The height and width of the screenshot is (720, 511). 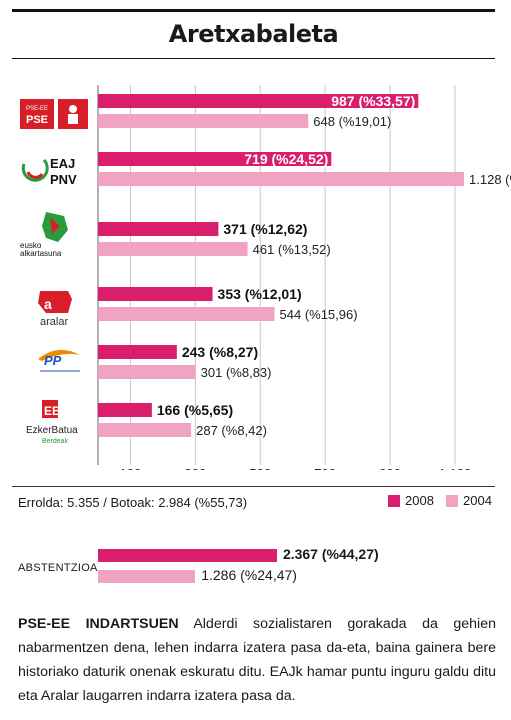 I want to click on bar-label-2004: 1.128 (%33,09), so click(x=490, y=179).